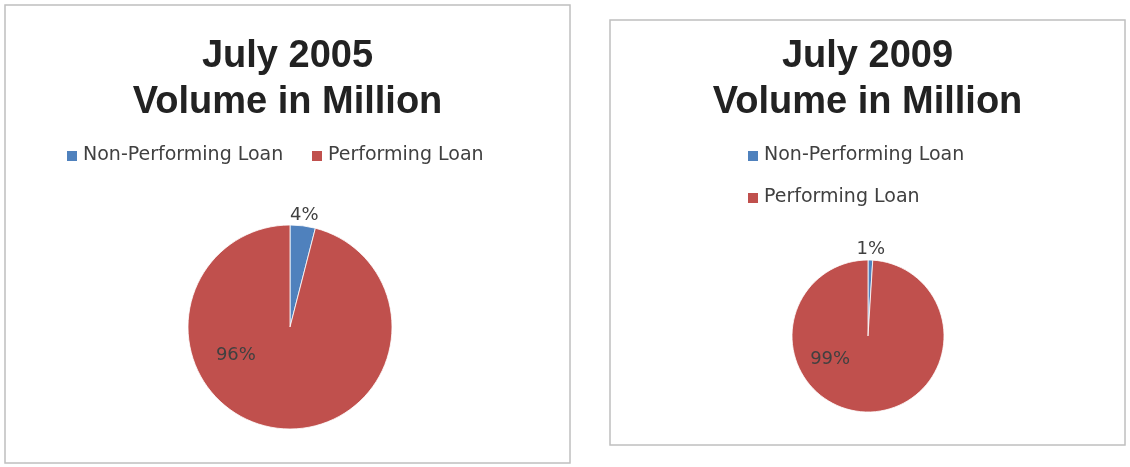 Image resolution: width=1130 pixels, height=467 pixels. Describe the element at coordinates (830, 358) in the screenshot. I see `data-label: 99%` at that location.